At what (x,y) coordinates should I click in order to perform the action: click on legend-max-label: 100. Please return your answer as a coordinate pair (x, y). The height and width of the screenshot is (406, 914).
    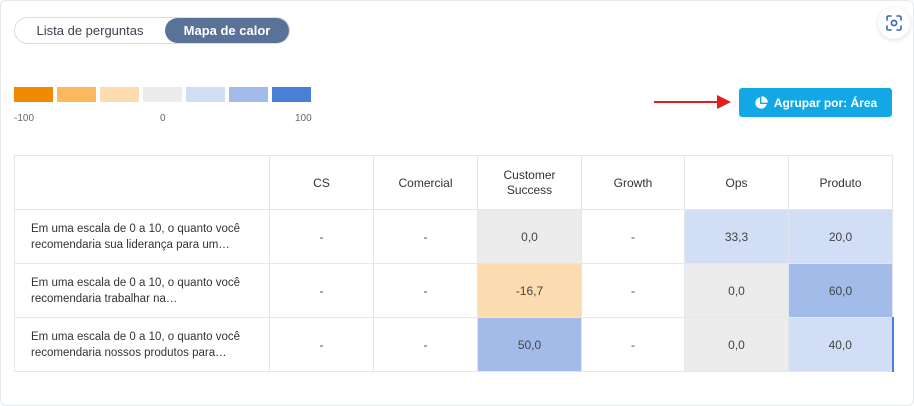
    Looking at the image, I should click on (303, 118).